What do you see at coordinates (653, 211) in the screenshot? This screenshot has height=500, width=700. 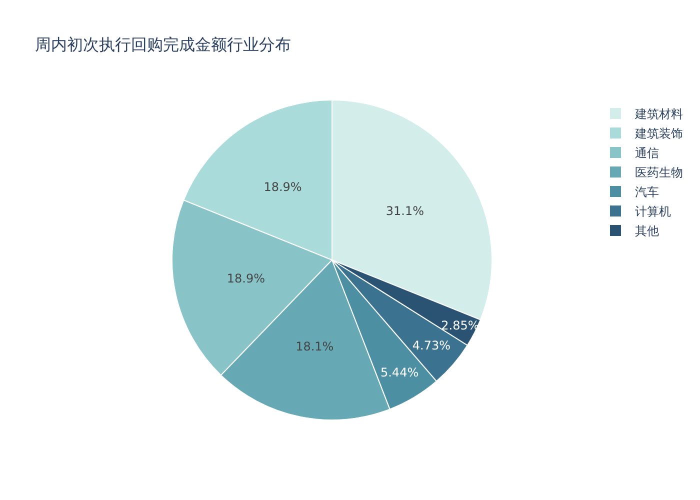 I see `legend-label: 计算机` at bounding box center [653, 211].